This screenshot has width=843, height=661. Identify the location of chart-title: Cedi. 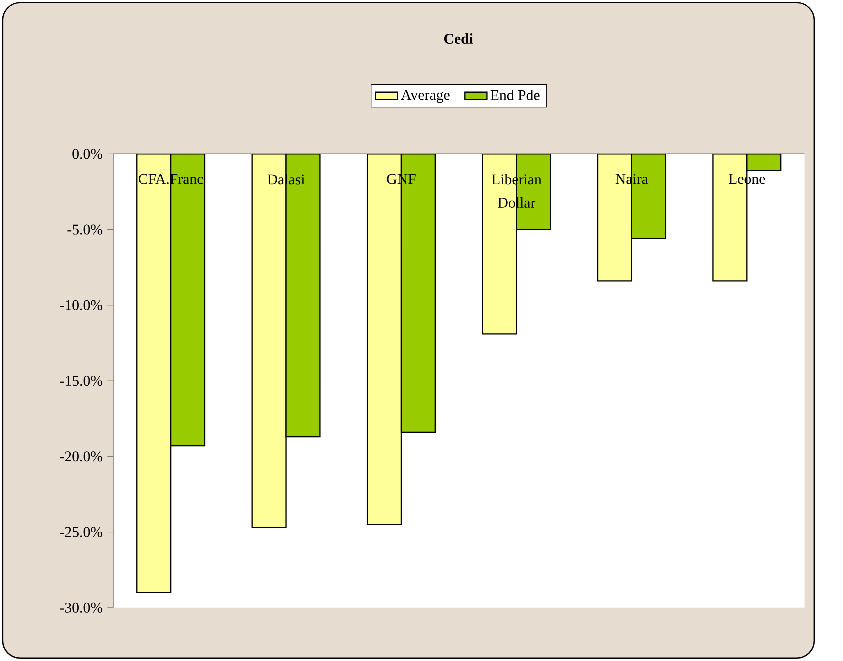
(459, 38).